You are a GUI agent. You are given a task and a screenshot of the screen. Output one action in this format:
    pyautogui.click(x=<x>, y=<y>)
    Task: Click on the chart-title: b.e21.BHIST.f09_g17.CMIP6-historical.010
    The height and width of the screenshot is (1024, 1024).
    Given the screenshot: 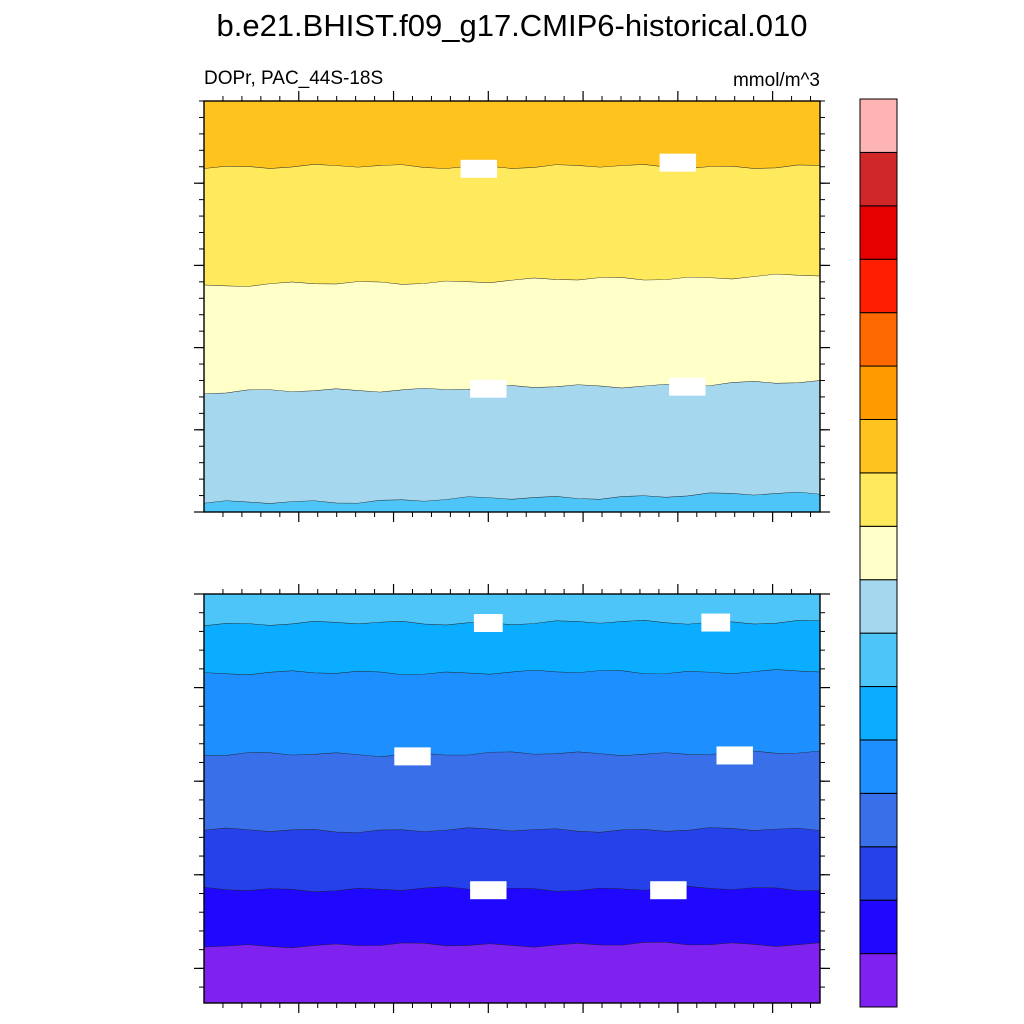 What is the action you would take?
    pyautogui.click(x=511, y=25)
    